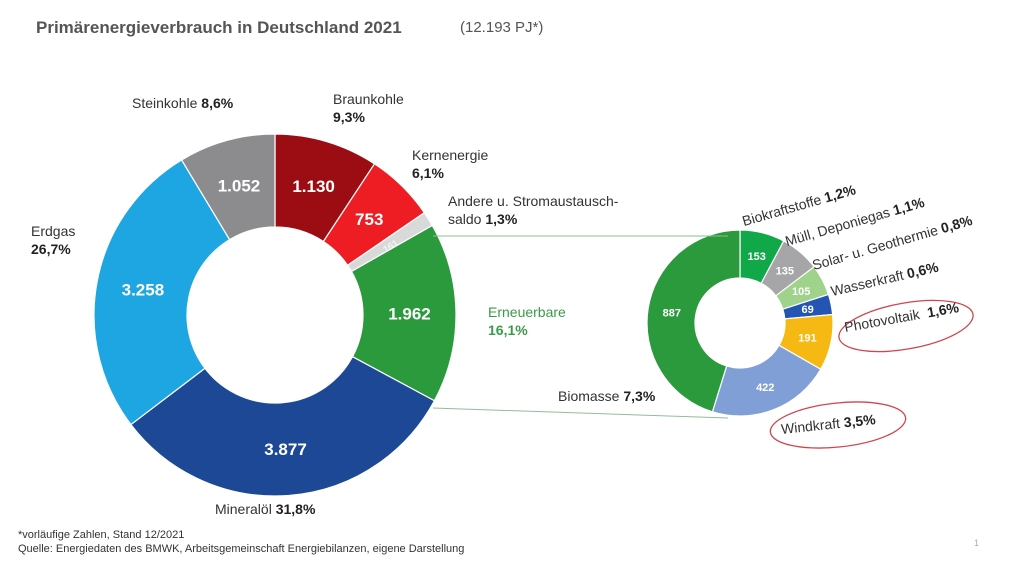 The width and height of the screenshot is (1016, 579). Describe the element at coordinates (450, 155) in the screenshot. I see `label-name: Kernenergie` at that location.